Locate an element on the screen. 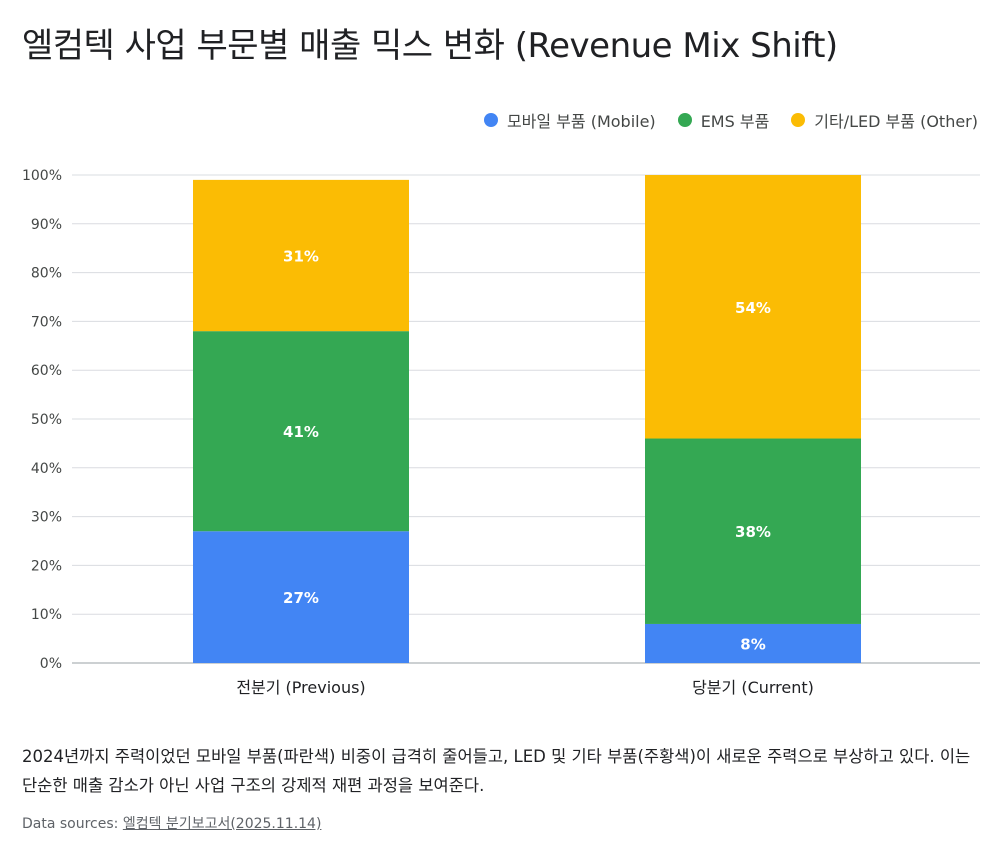 This screenshot has width=1000, height=853. legend-swatch-mobile is located at coordinates (490, 120).